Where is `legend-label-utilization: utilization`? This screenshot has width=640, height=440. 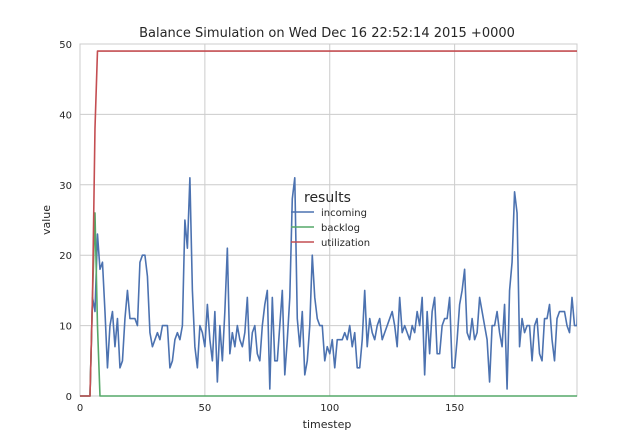
legend-label-utilization: utilization is located at coordinates (345, 243).